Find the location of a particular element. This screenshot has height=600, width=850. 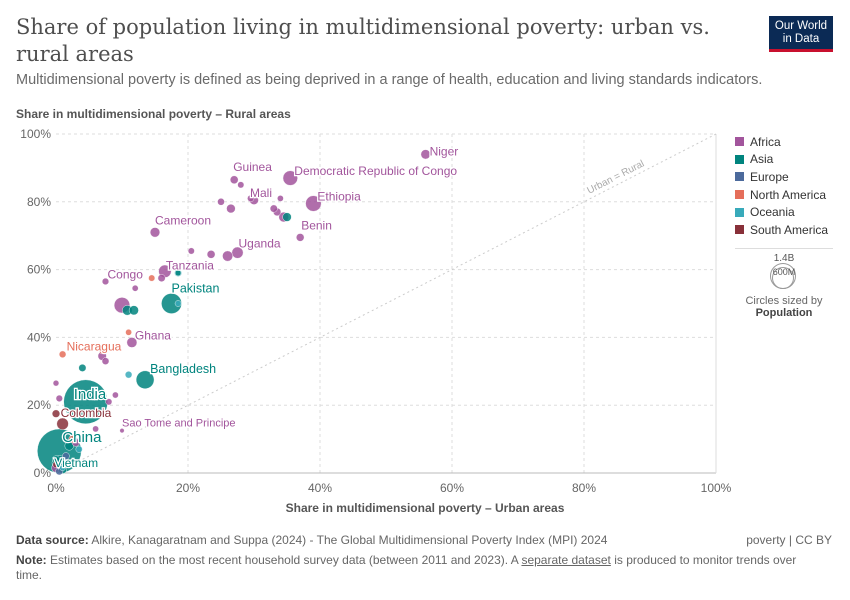

point-label: Cameroon is located at coordinates (183, 220).